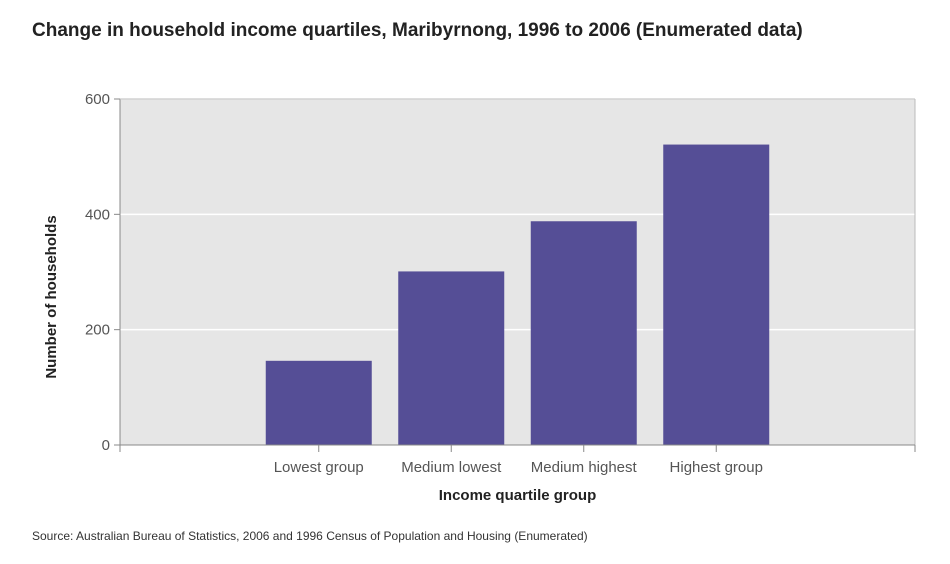 This screenshot has height=564, width=950. I want to click on y-tick-label: 0, so click(106, 445).